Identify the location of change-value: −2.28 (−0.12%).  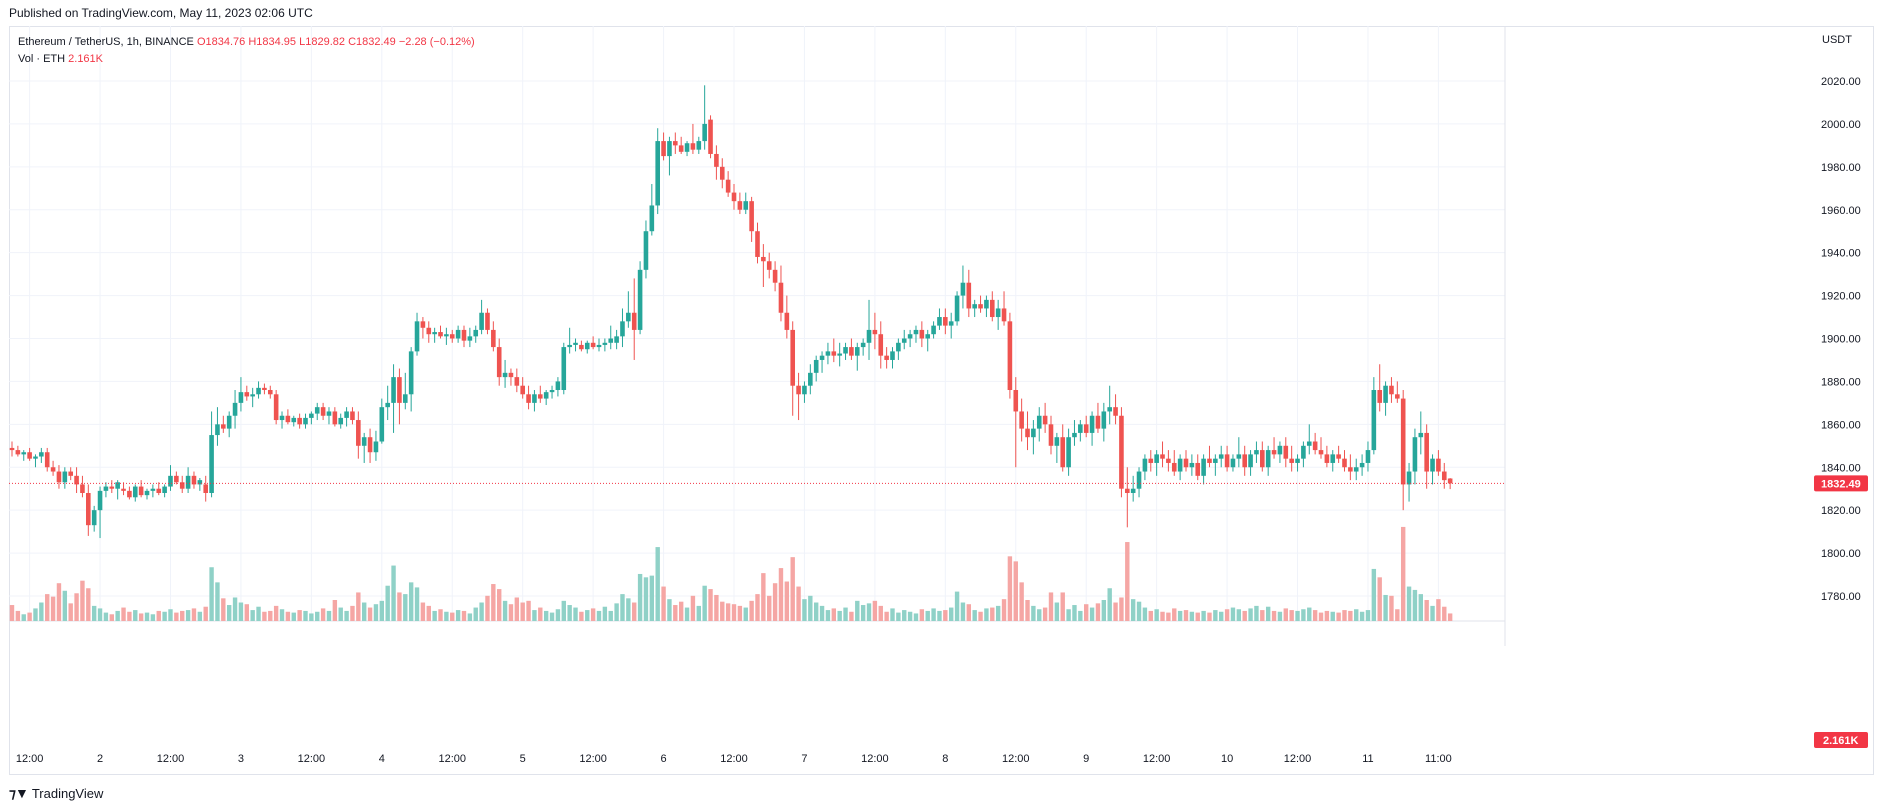
(436, 42).